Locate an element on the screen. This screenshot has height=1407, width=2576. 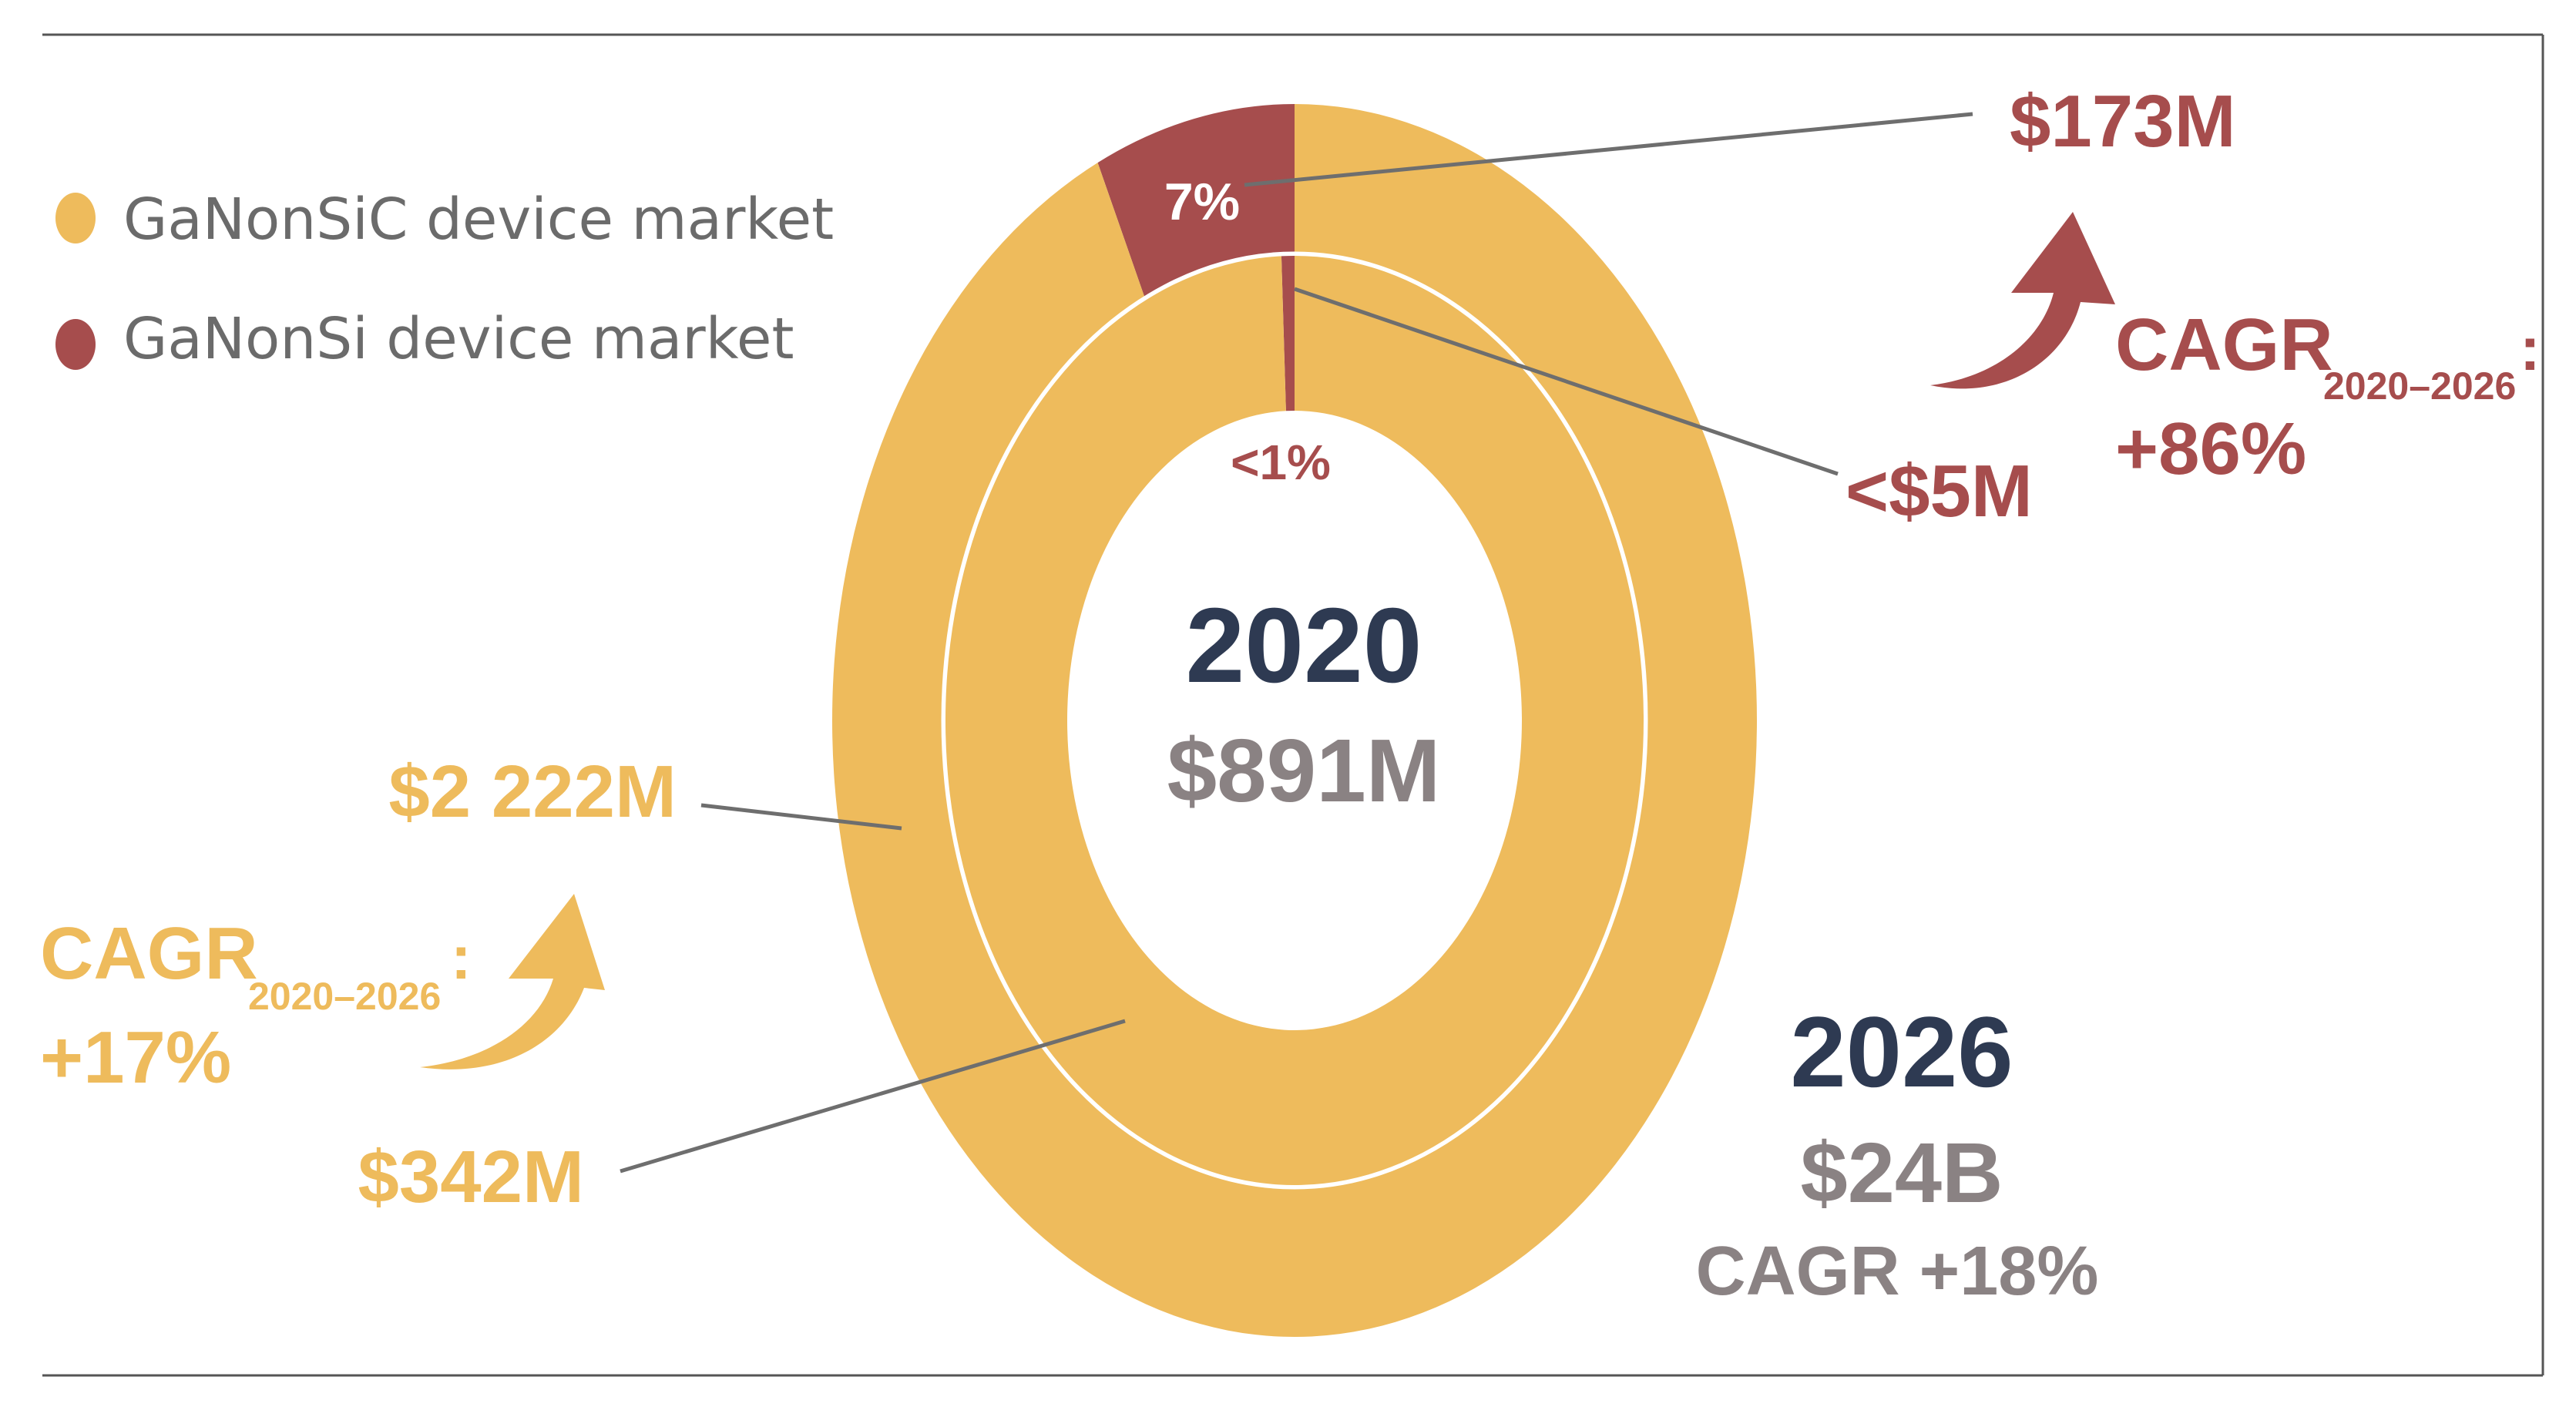
leader-line-5m is located at coordinates (1566, 381).